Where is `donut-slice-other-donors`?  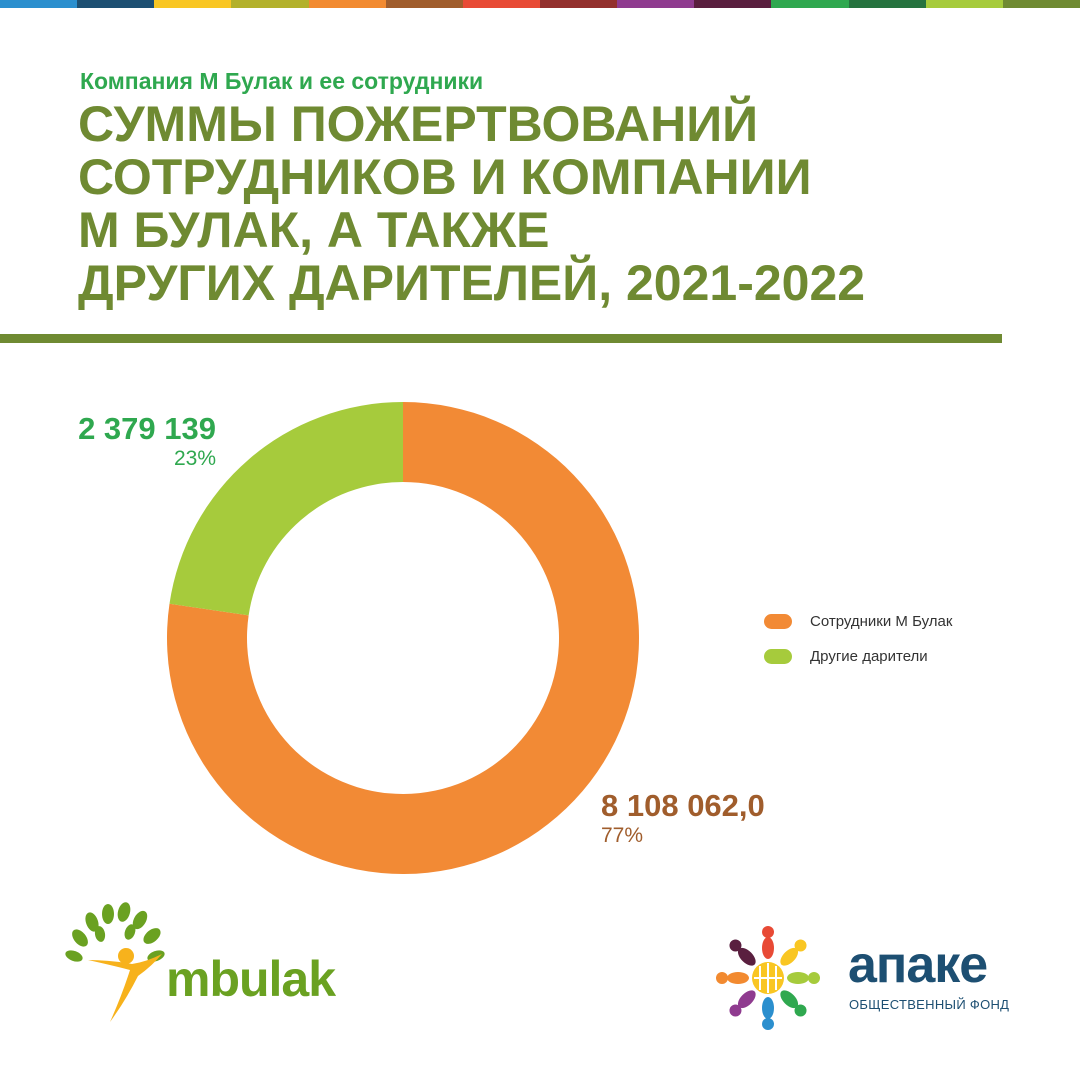
donut-slice-other-donors is located at coordinates (286, 509).